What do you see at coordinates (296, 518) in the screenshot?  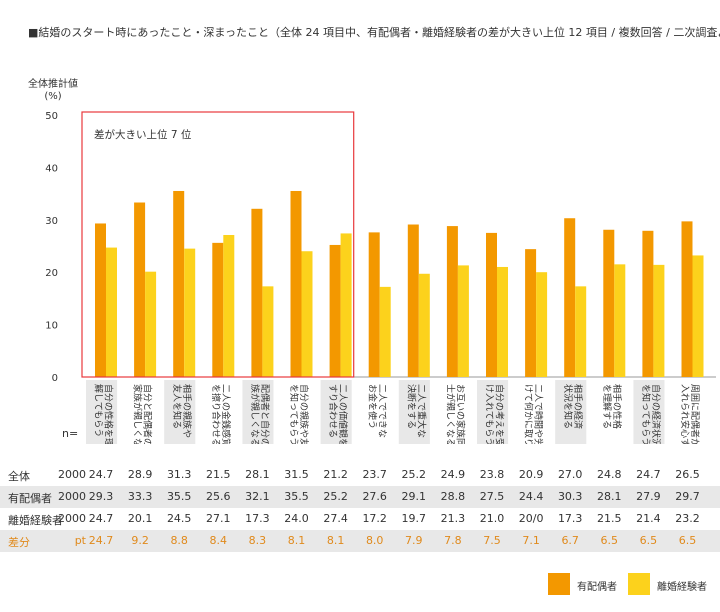 I see `table-cell: 24.0` at bounding box center [296, 518].